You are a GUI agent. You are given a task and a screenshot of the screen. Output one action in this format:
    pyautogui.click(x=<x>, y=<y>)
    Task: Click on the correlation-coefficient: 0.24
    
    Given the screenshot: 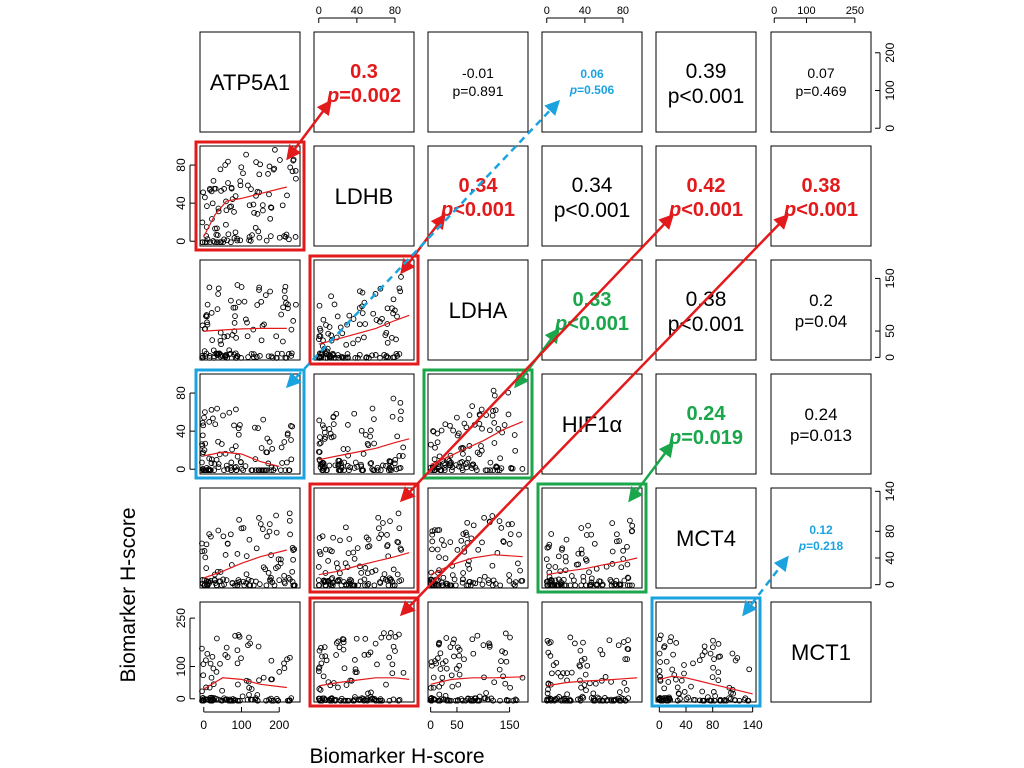 What is the action you would take?
    pyautogui.click(x=820, y=414)
    